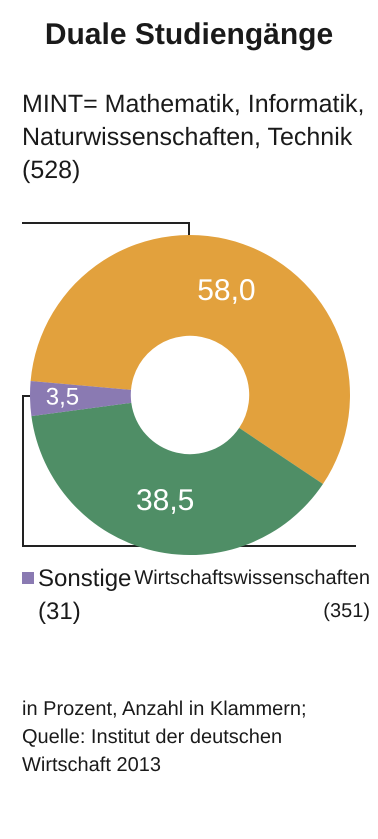  I want to click on slice-label: MINT= Mathematik, Informatik, Naturwissenschaften, Technik (528), so click(194, 137).